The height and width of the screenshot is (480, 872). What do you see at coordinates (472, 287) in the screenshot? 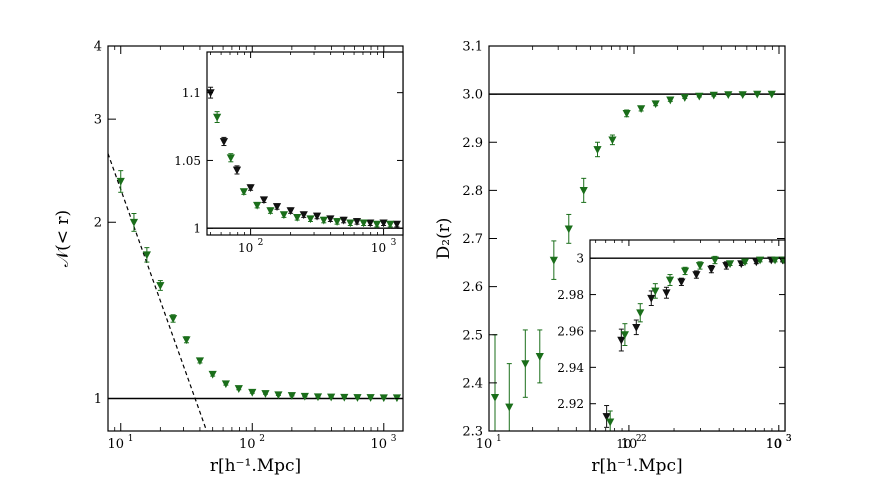
I see `y-tick-label: 2.6` at bounding box center [472, 287].